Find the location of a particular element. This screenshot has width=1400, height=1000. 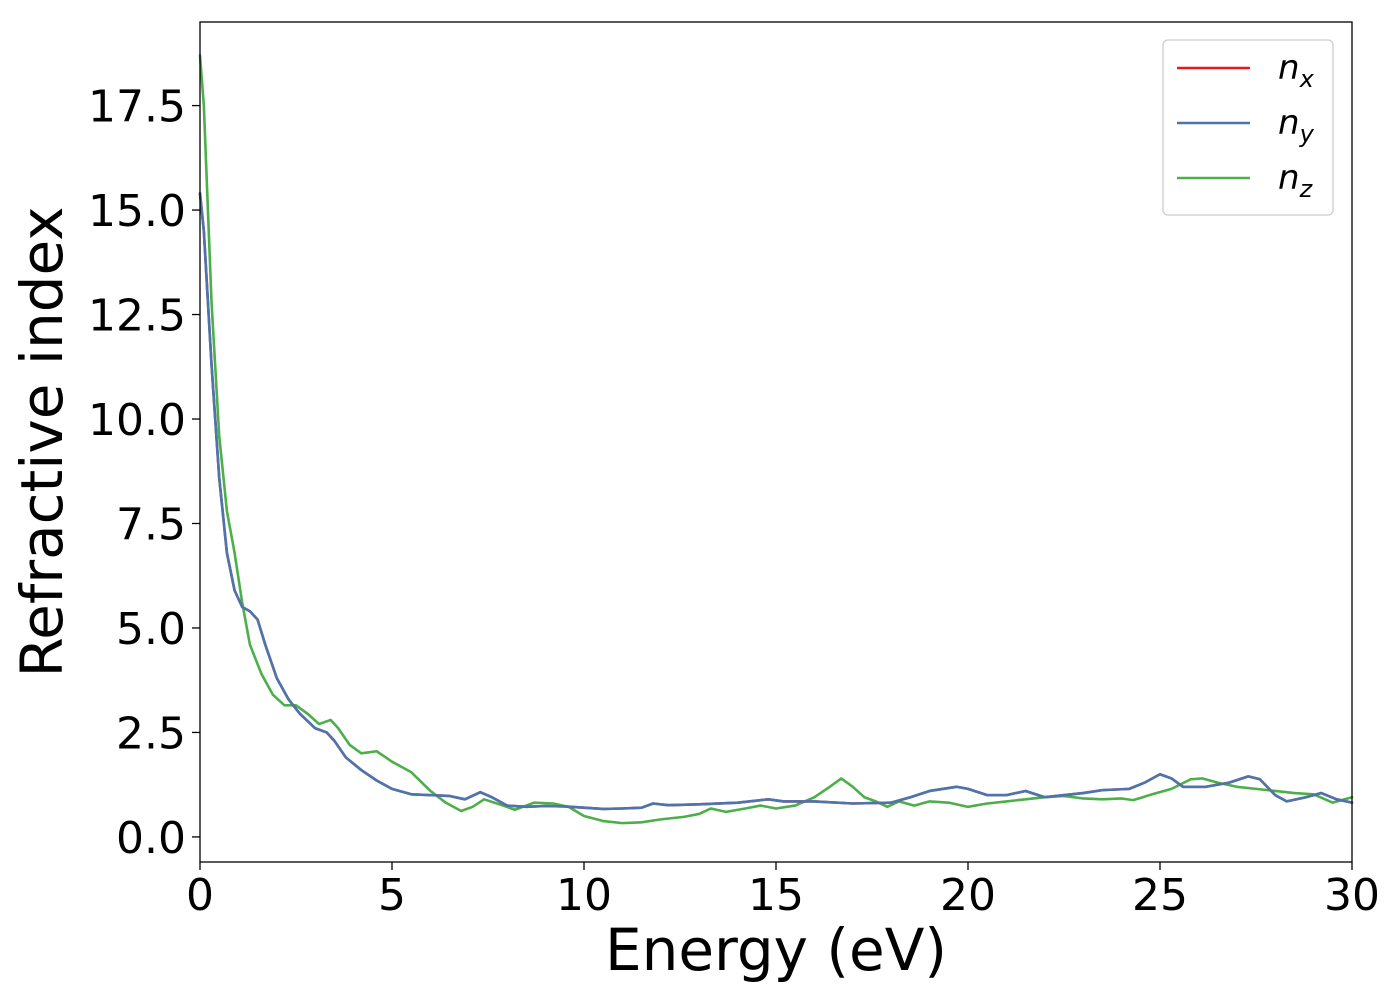

y-tick-label: 17.5 is located at coordinates (137, 107).